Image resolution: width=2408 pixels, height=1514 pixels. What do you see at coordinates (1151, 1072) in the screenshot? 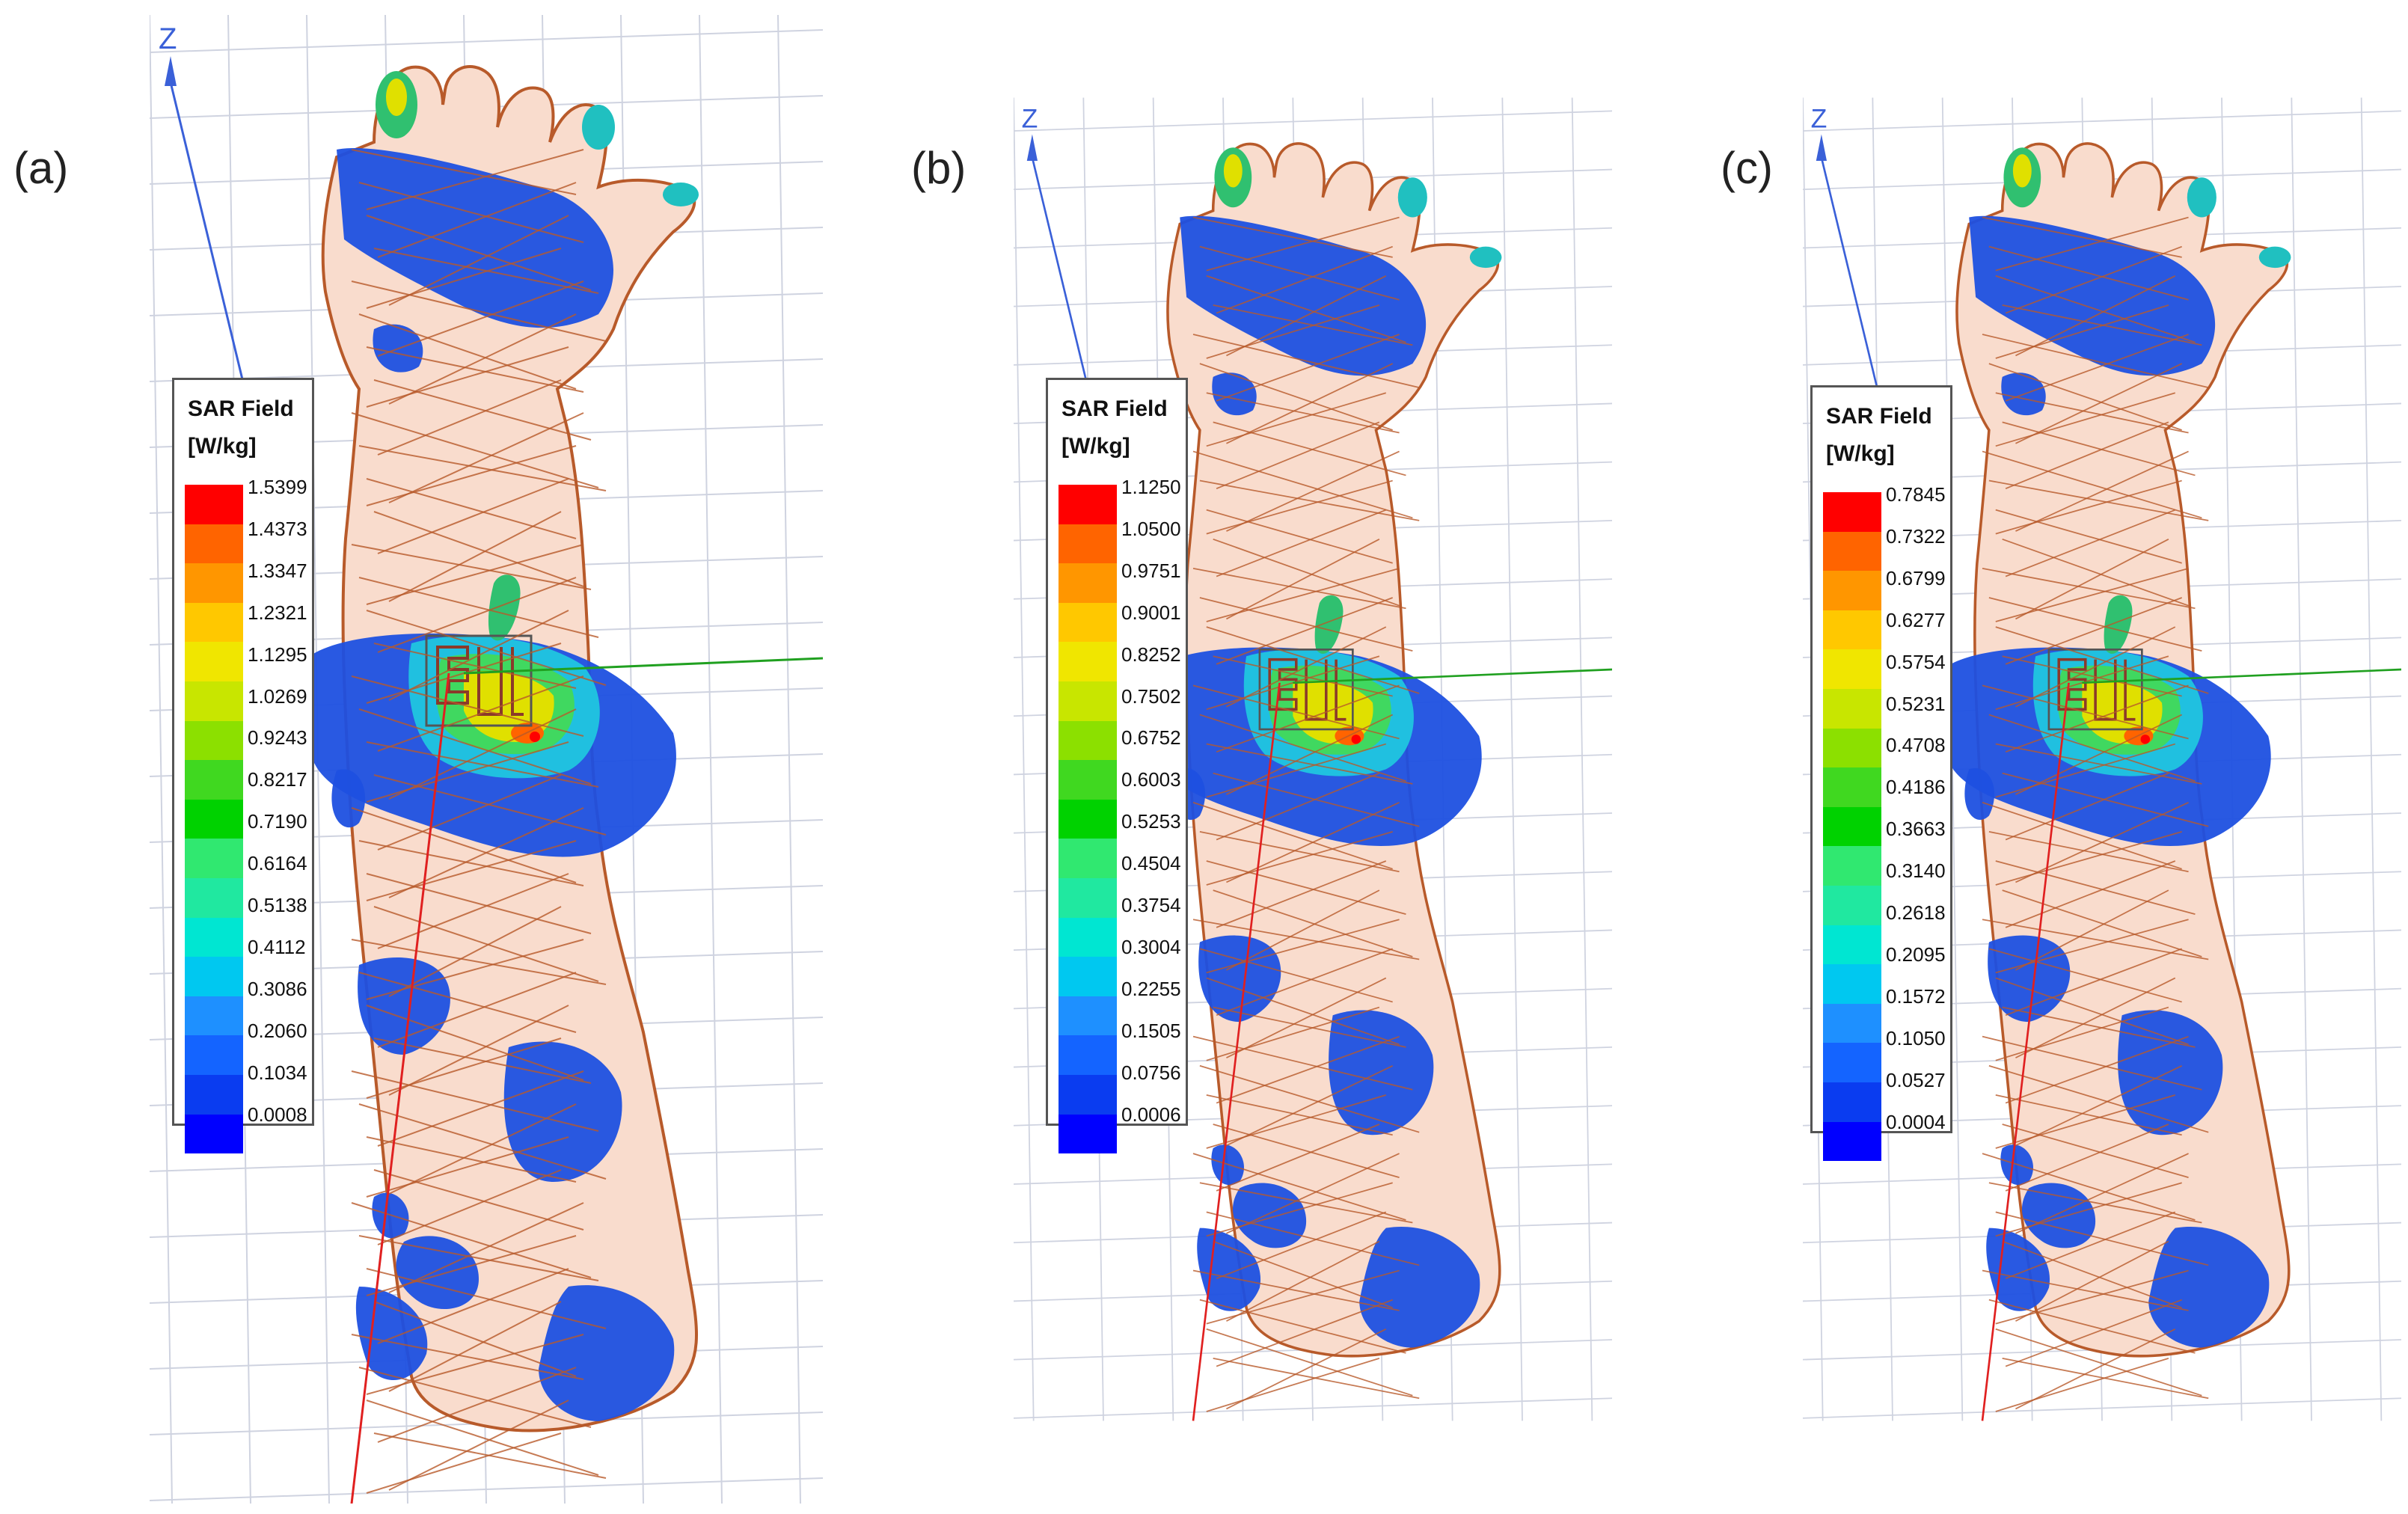
I see `legend-tick-label: 0.0756` at bounding box center [1151, 1072].